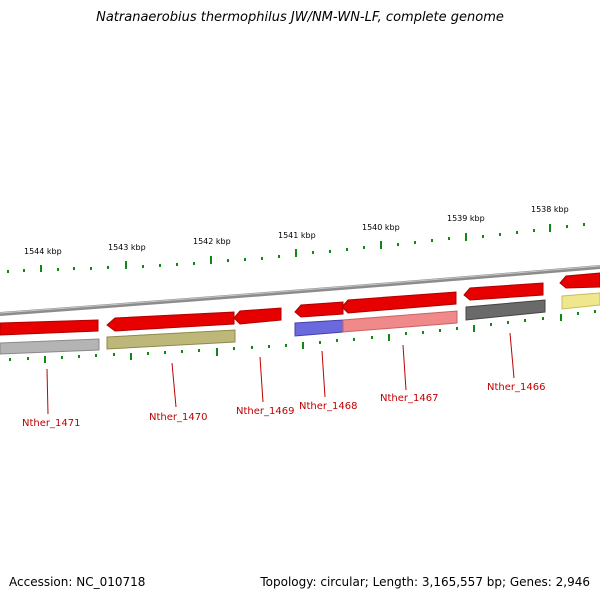  I want to click on outer-scale-minor-ticks, so click(296, 248).